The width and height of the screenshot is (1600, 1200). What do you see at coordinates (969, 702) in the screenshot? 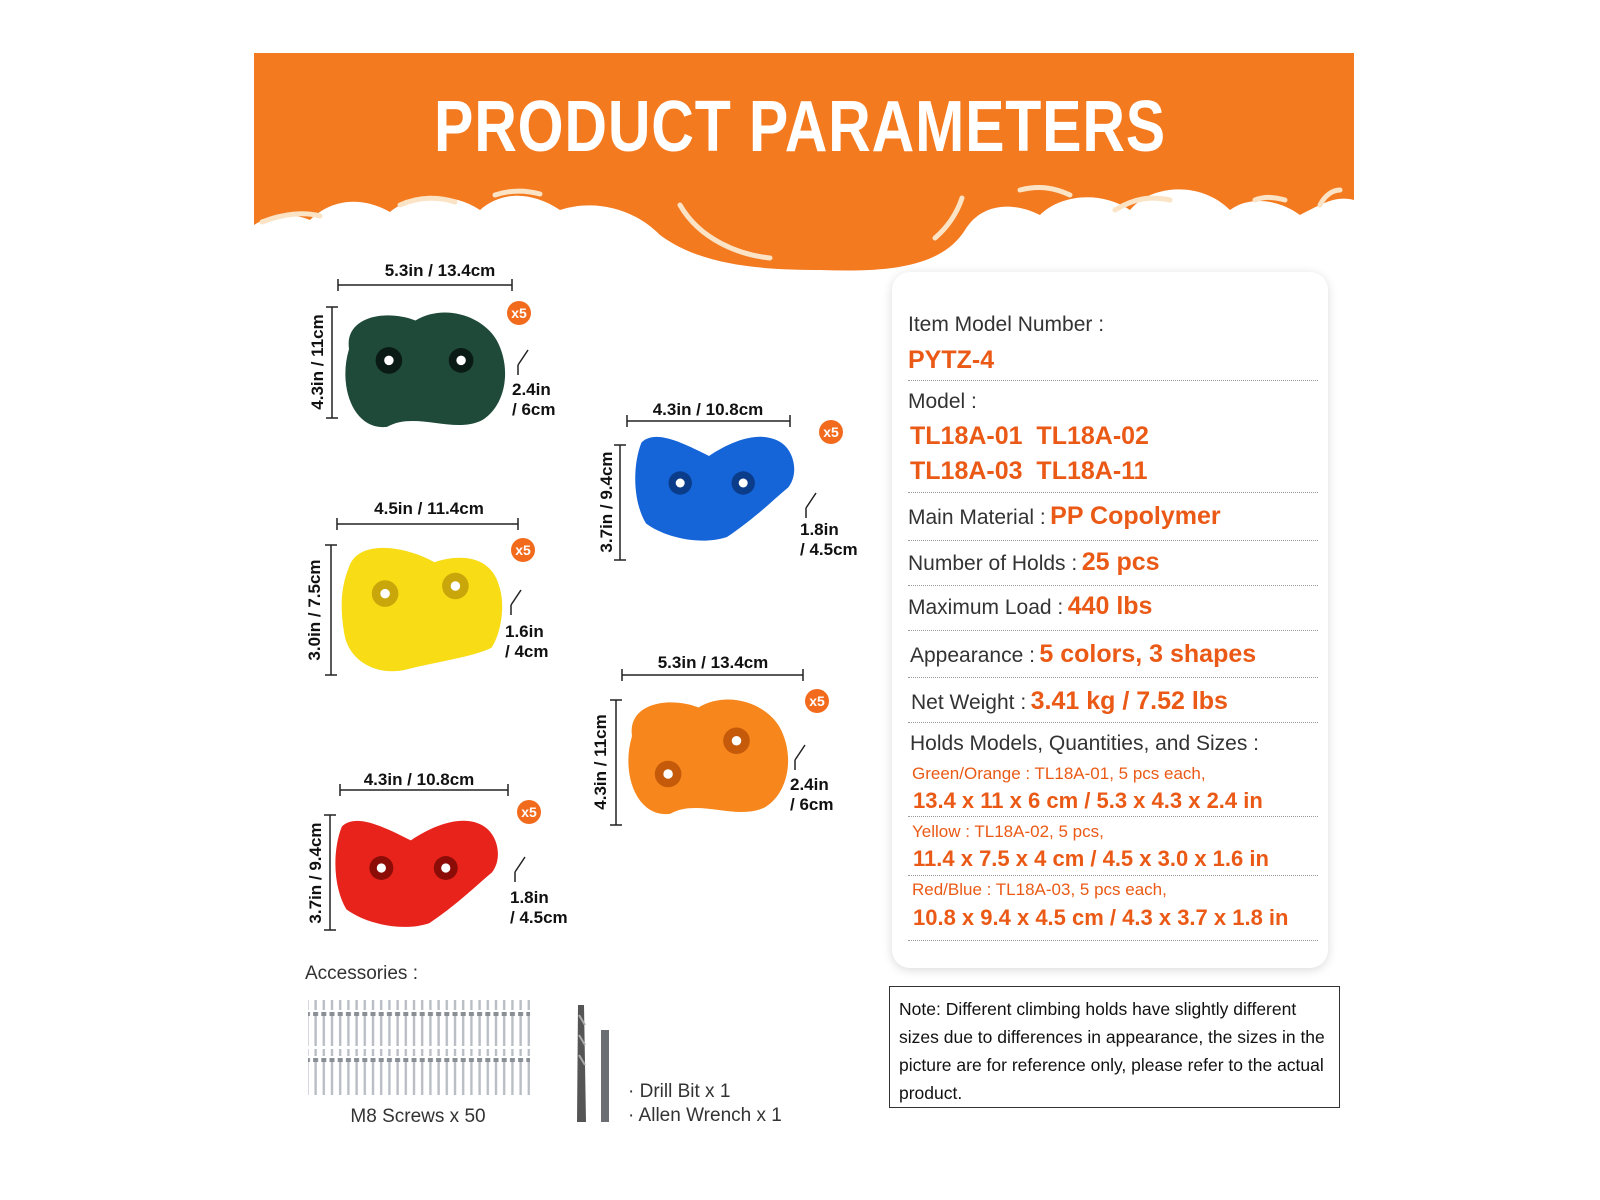
I see `spec-label: Net Weight :` at bounding box center [969, 702].